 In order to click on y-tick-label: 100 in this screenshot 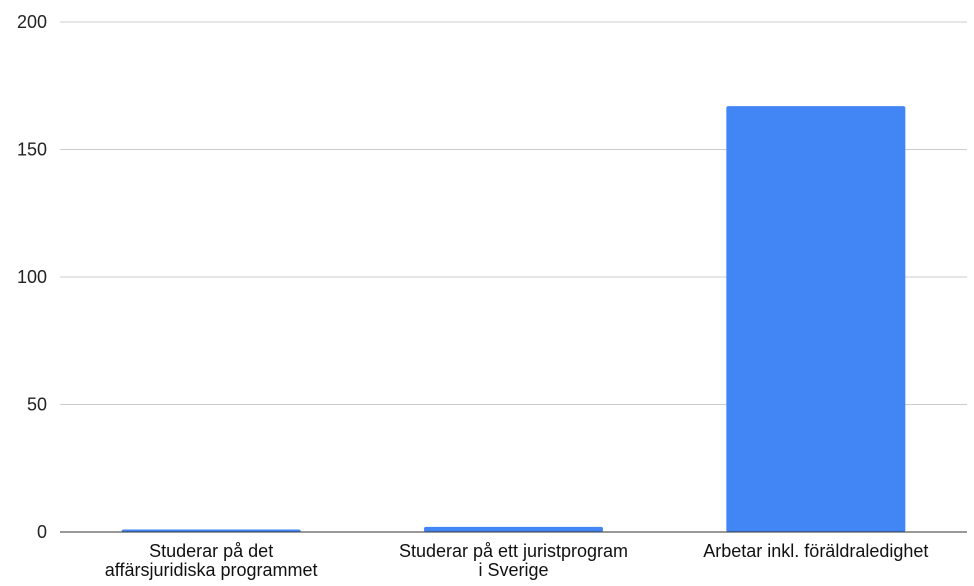, I will do `click(32, 277)`.